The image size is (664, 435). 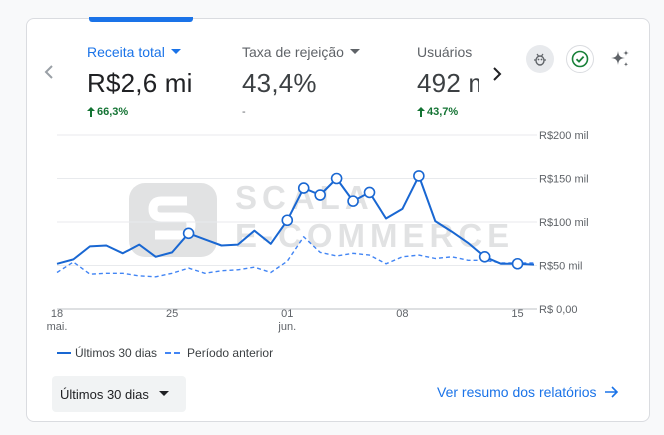 I want to click on x-tick-label: 15, so click(x=517, y=314).